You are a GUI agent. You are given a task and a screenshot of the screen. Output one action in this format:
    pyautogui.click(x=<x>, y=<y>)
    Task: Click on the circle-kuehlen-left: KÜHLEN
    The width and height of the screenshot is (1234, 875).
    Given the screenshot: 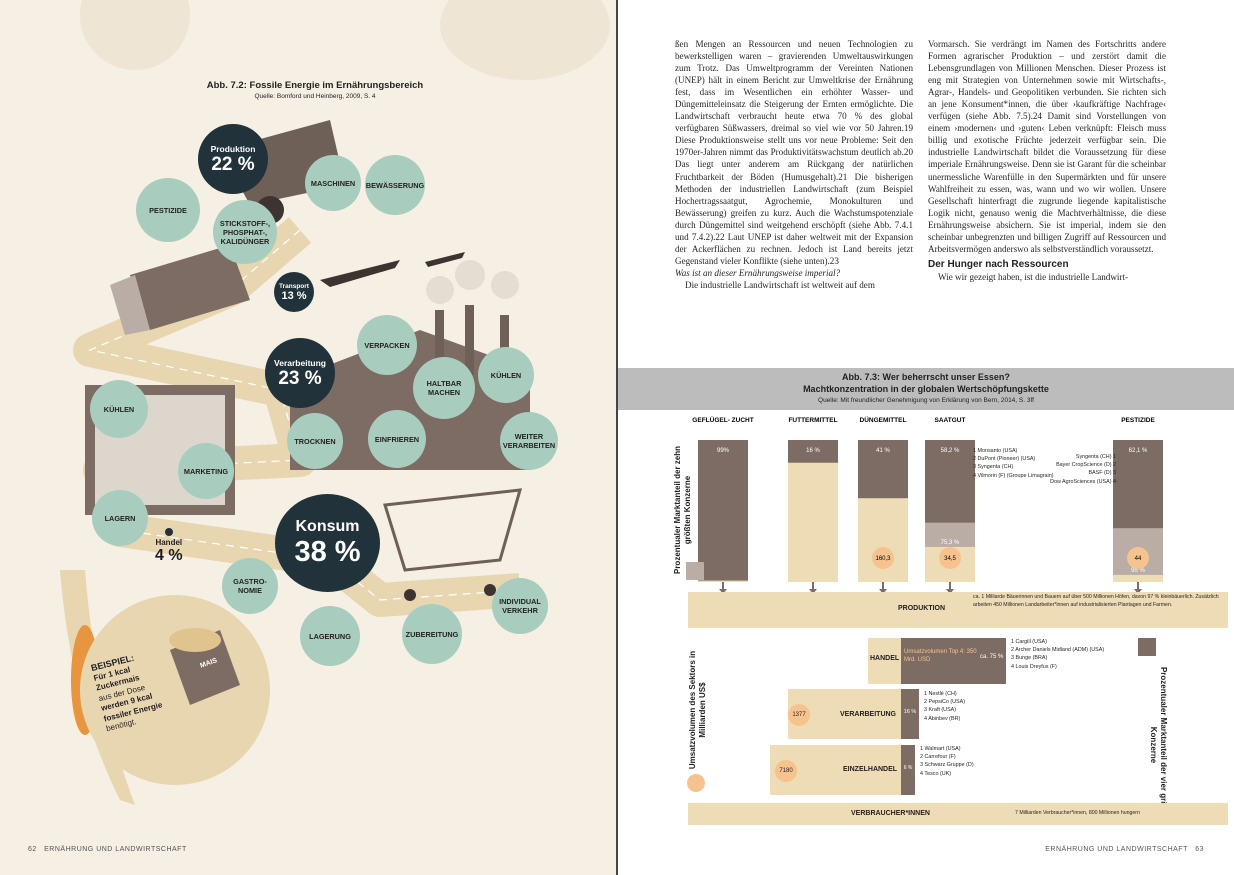 What is the action you would take?
    pyautogui.click(x=119, y=409)
    